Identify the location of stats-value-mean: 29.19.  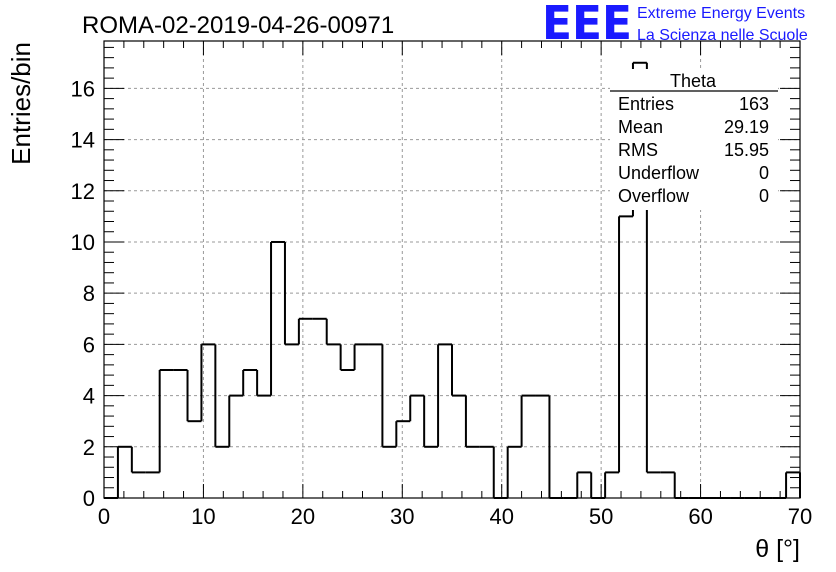
(746, 127).